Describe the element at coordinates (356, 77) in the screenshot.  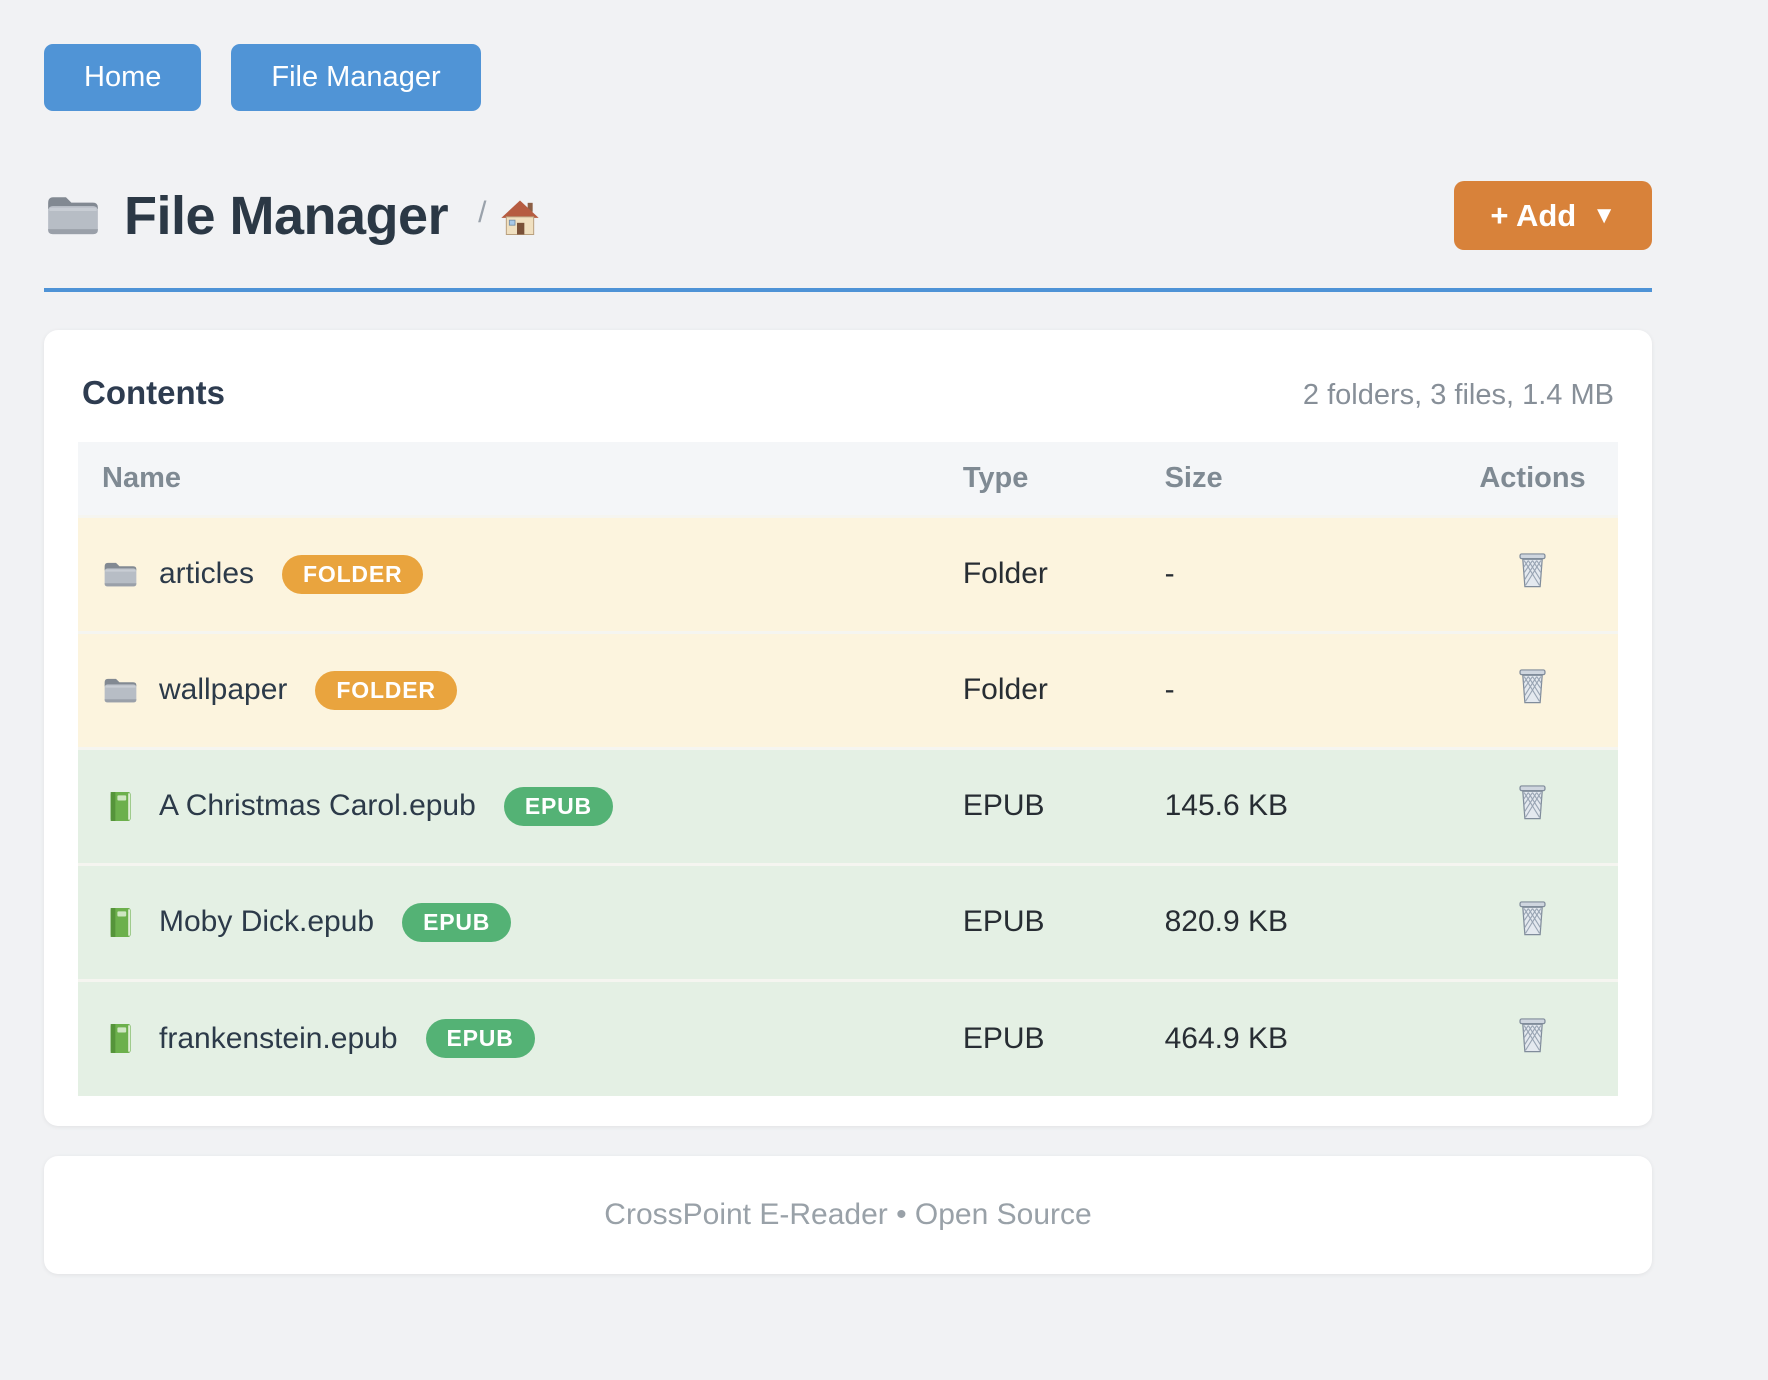
I see `nav-button-file-manager: File Manager` at that location.